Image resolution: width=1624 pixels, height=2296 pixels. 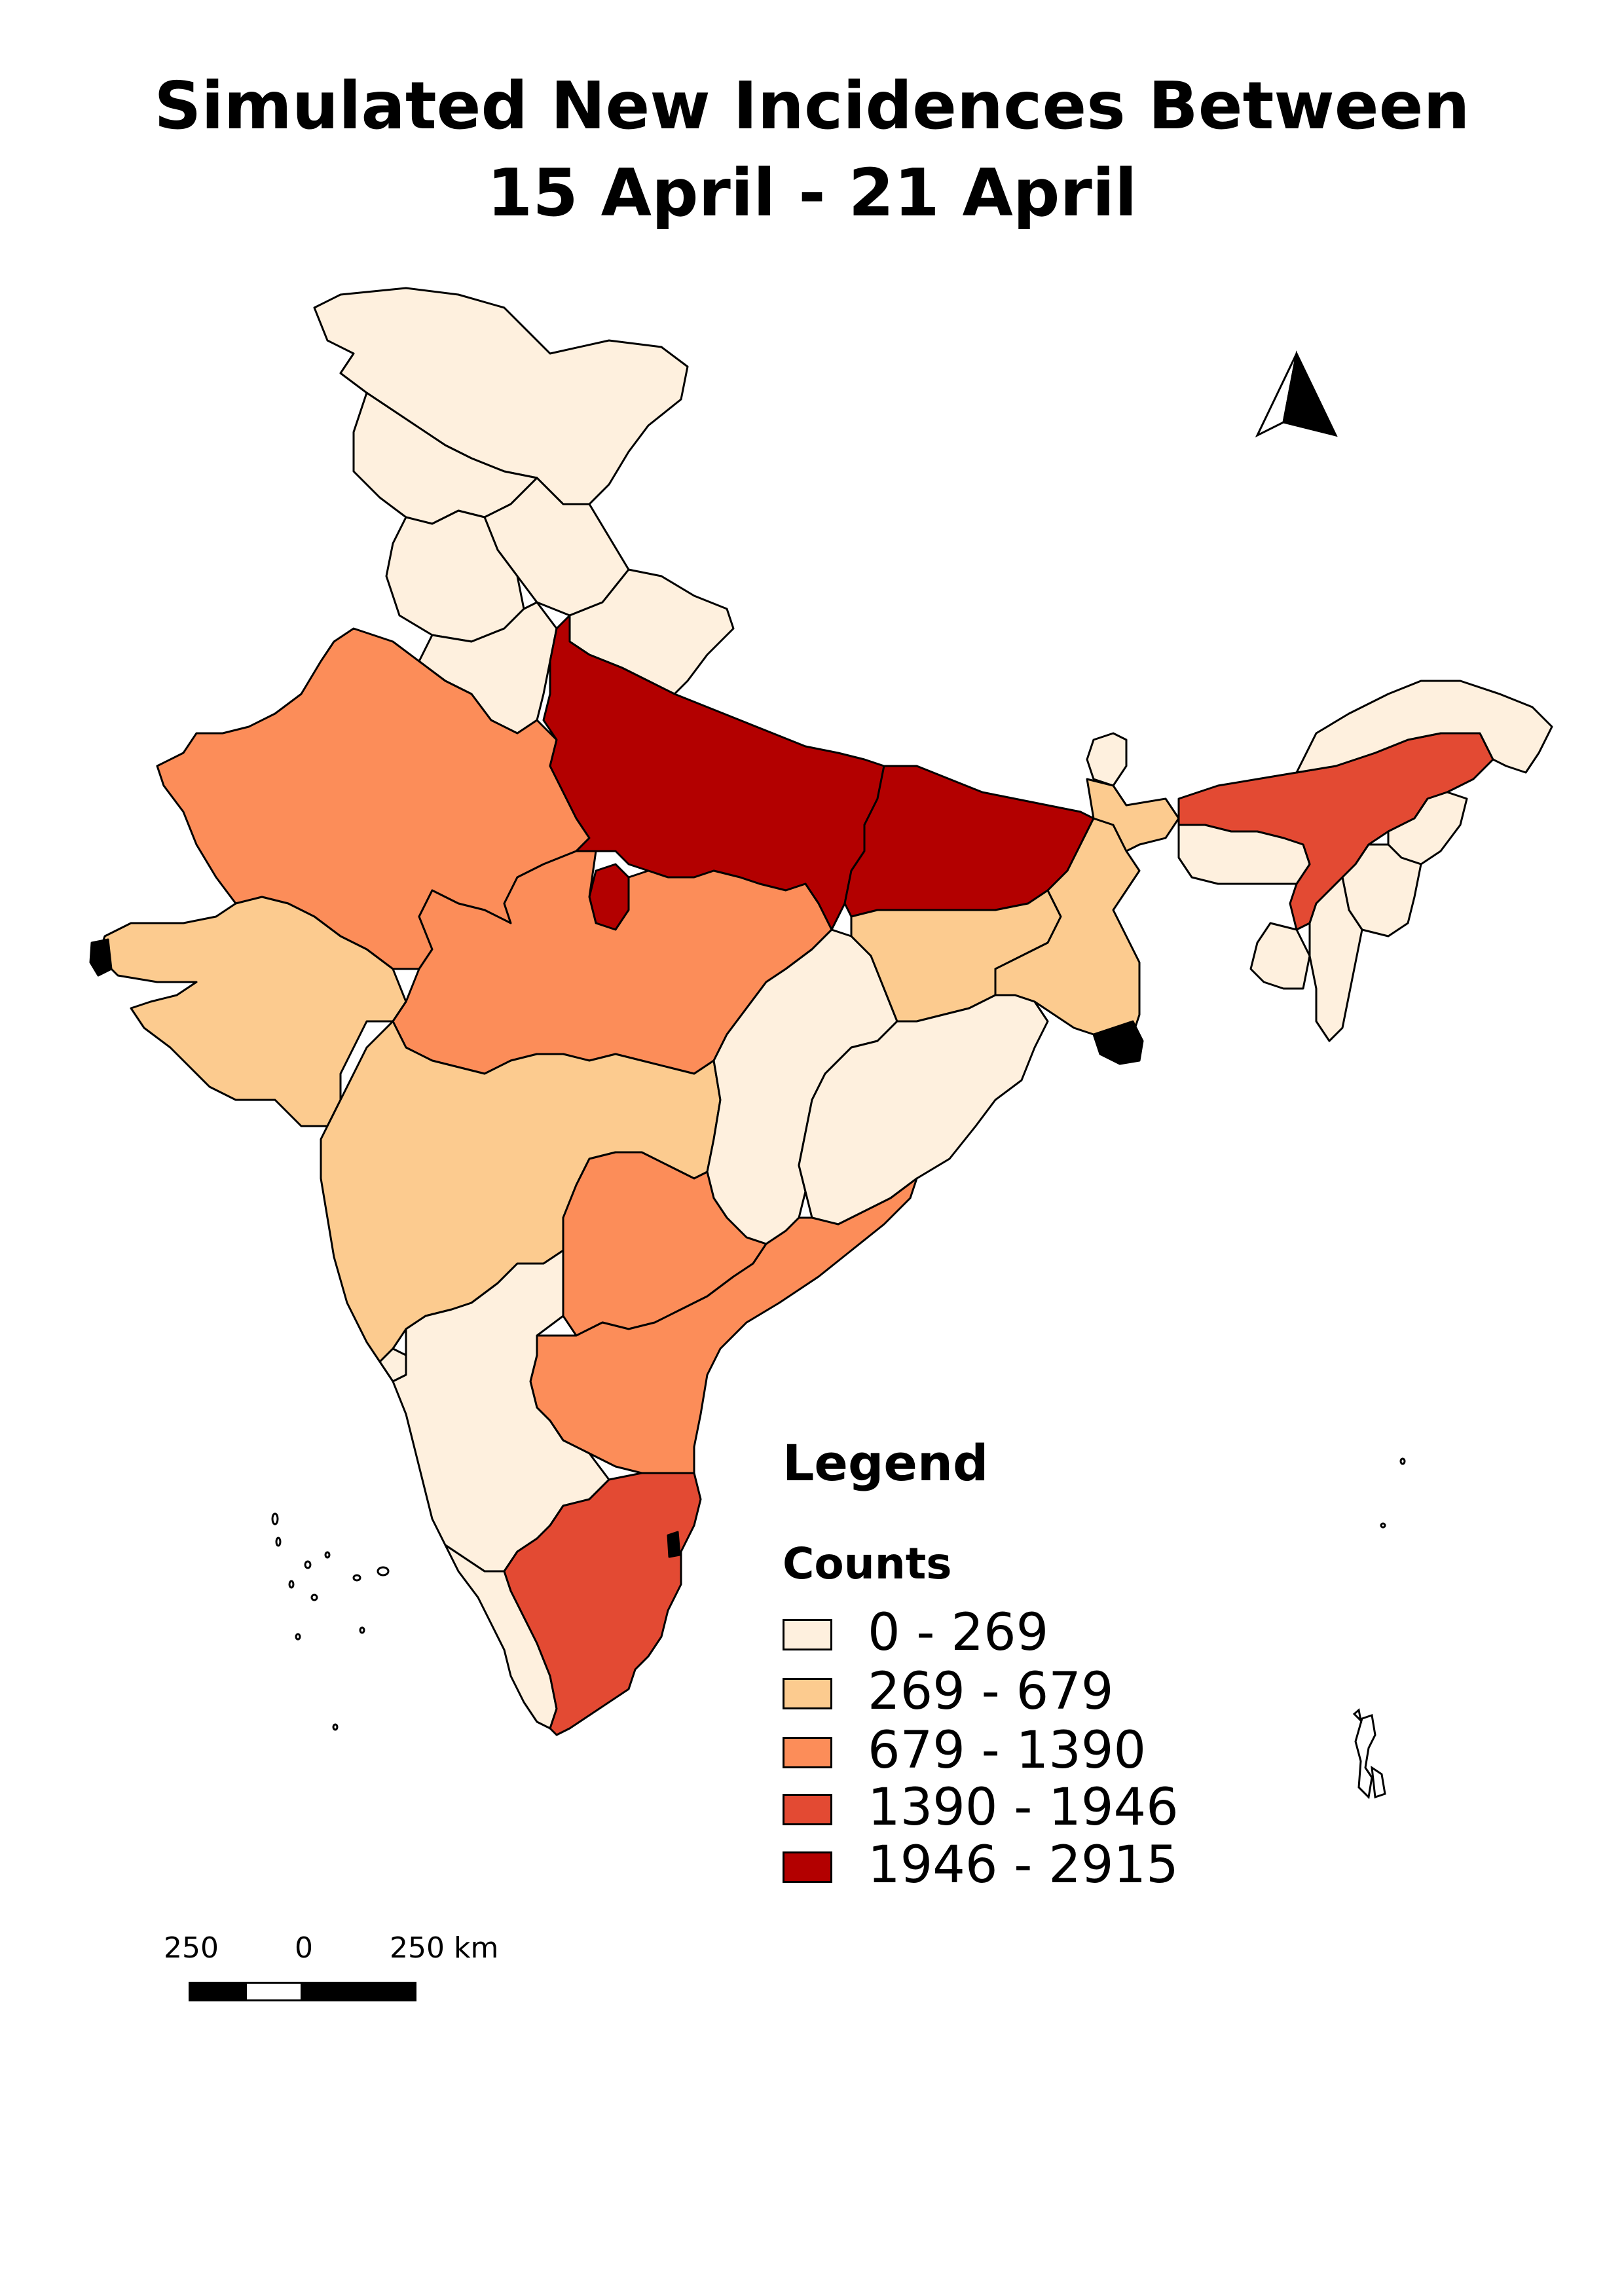 I want to click on andaman-nicobar-islands, so click(x=1379, y=1628).